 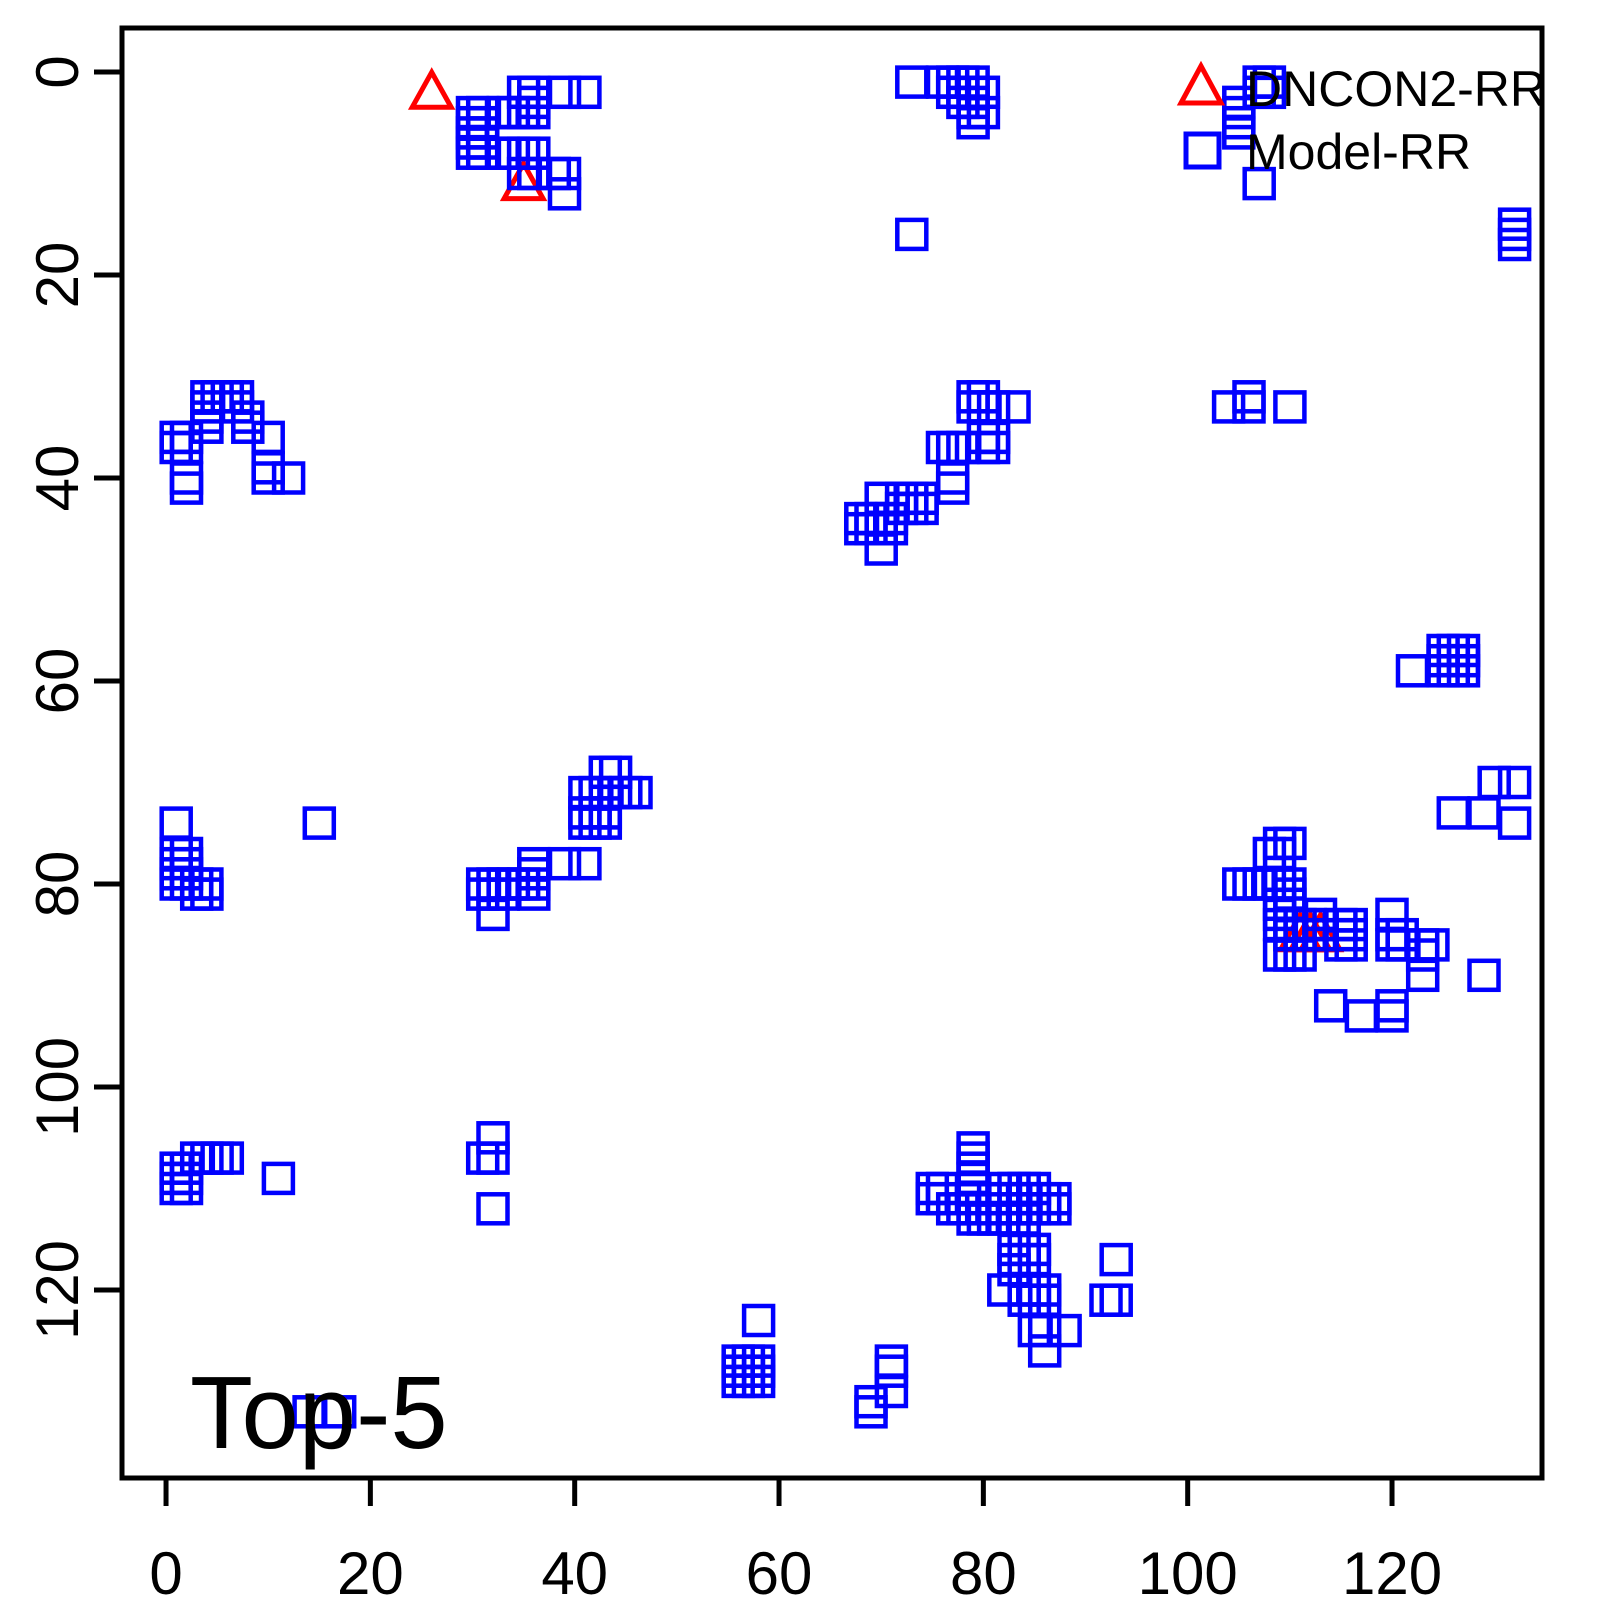 I want to click on y-tick-label: 60, so click(x=57, y=681).